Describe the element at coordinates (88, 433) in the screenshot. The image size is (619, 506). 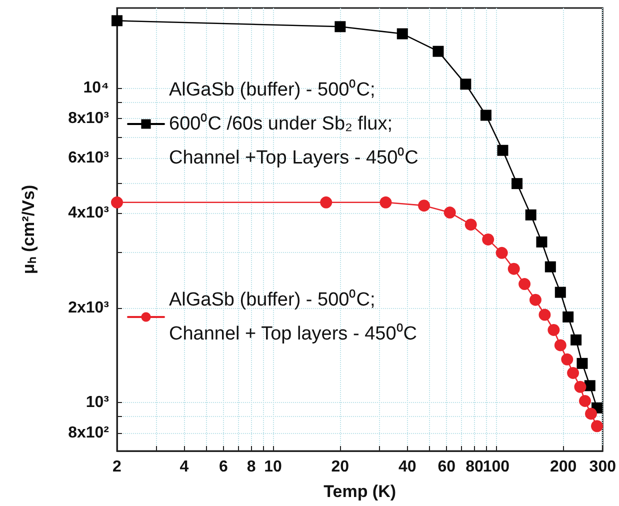
I see `y-tick-label: 8x10²` at that location.